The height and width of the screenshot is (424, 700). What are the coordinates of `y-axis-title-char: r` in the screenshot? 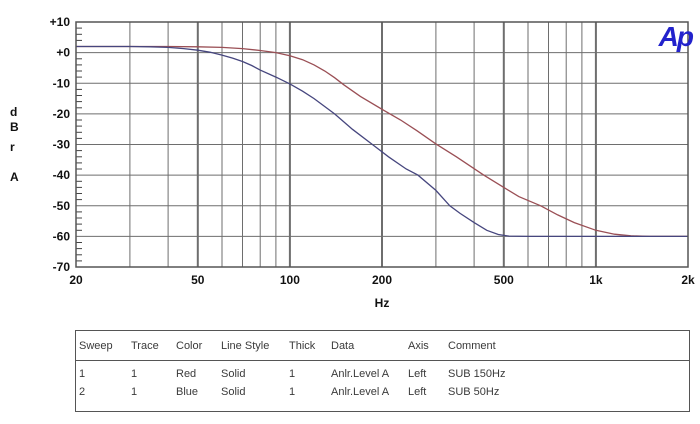 It's located at (12, 147).